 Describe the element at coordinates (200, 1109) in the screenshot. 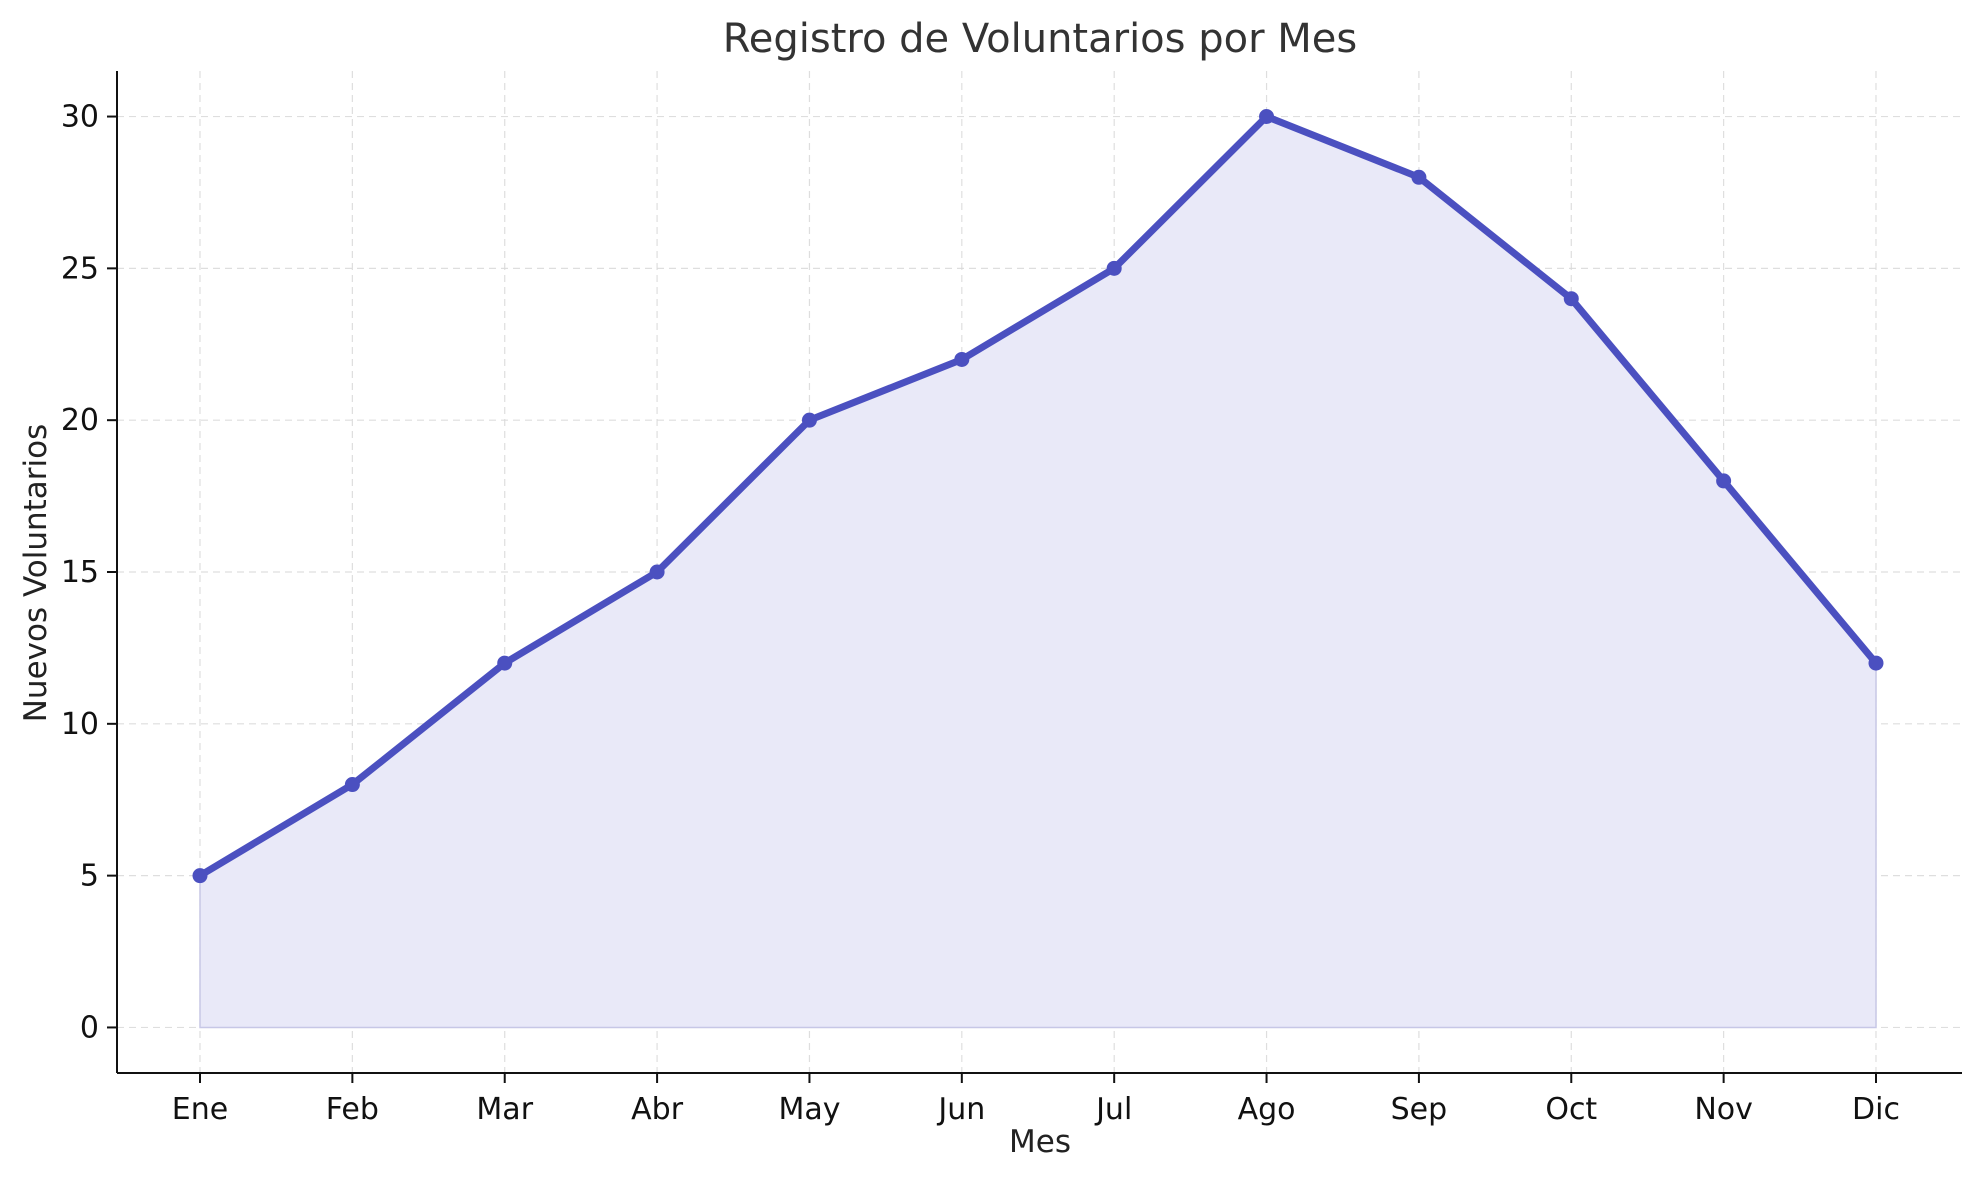

I see `x-tick-label-ene: Ene` at that location.